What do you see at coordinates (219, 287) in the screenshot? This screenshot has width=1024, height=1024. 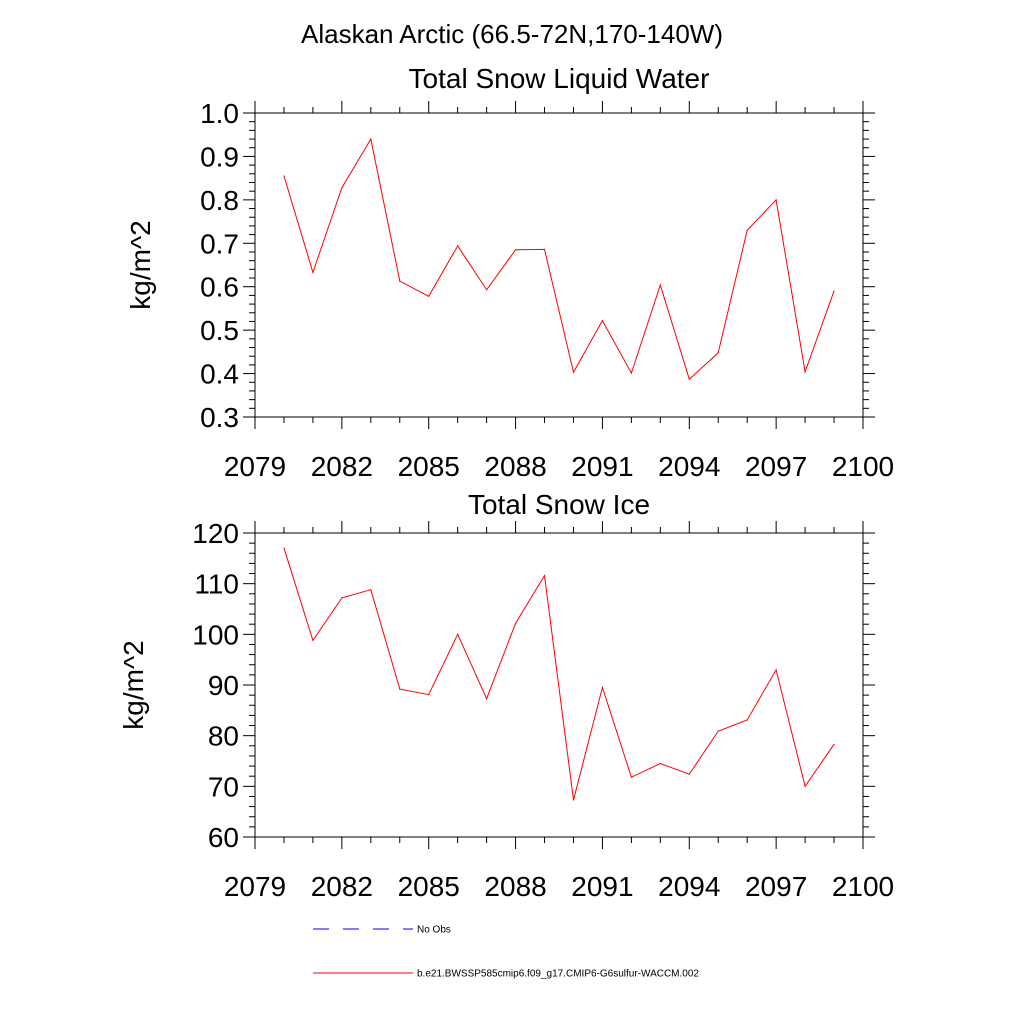 I see `y-tick-label: 0.6` at bounding box center [219, 287].